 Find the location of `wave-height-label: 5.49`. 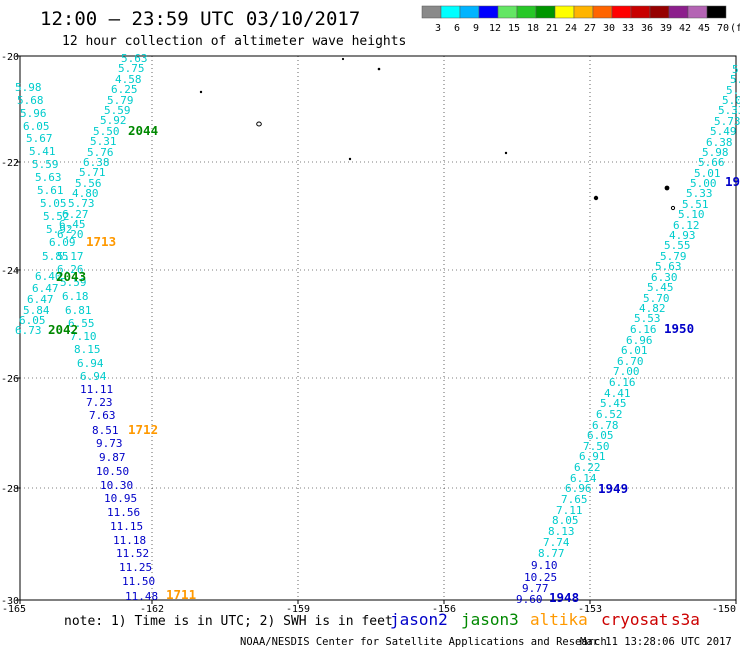

wave-height-label: 5.49 is located at coordinates (723, 131).